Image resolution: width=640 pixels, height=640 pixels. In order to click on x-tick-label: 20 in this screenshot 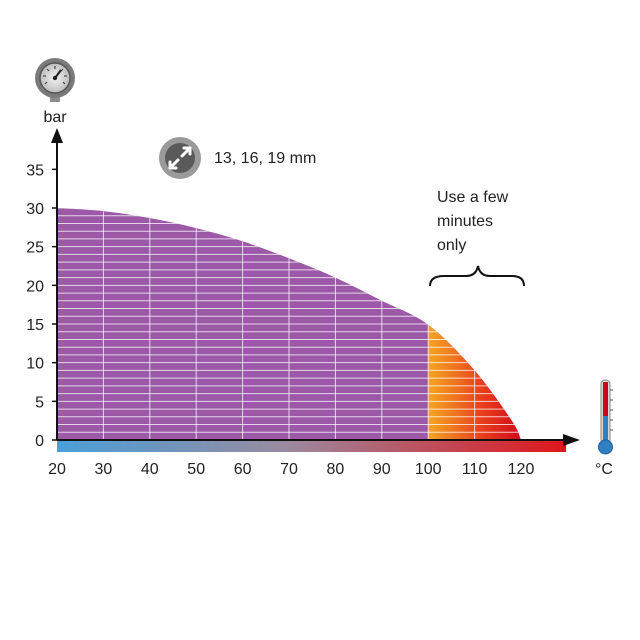, I will do `click(57, 469)`.